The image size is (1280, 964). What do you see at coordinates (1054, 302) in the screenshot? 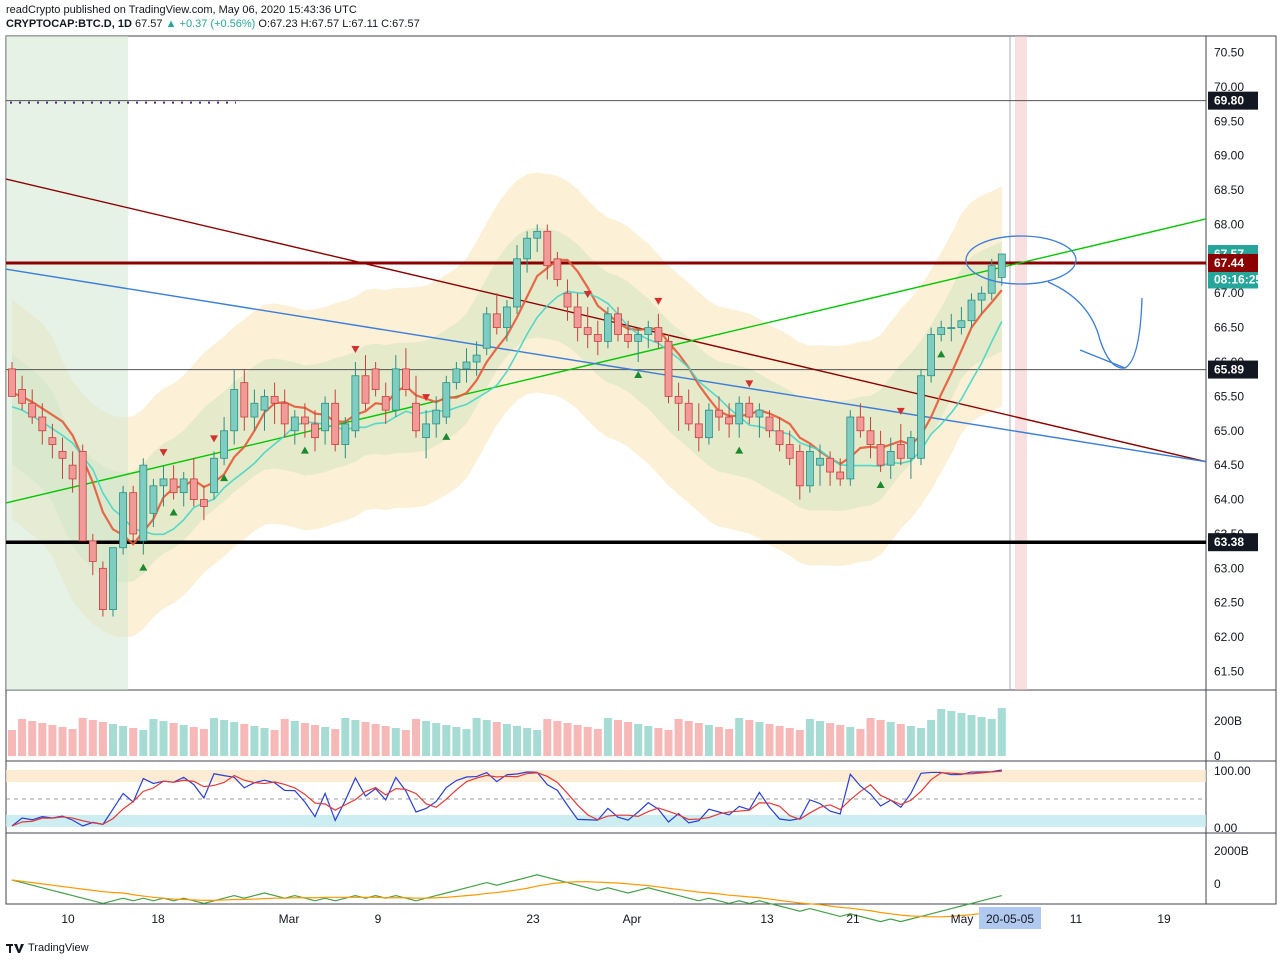
I see `user-drawings` at bounding box center [1054, 302].